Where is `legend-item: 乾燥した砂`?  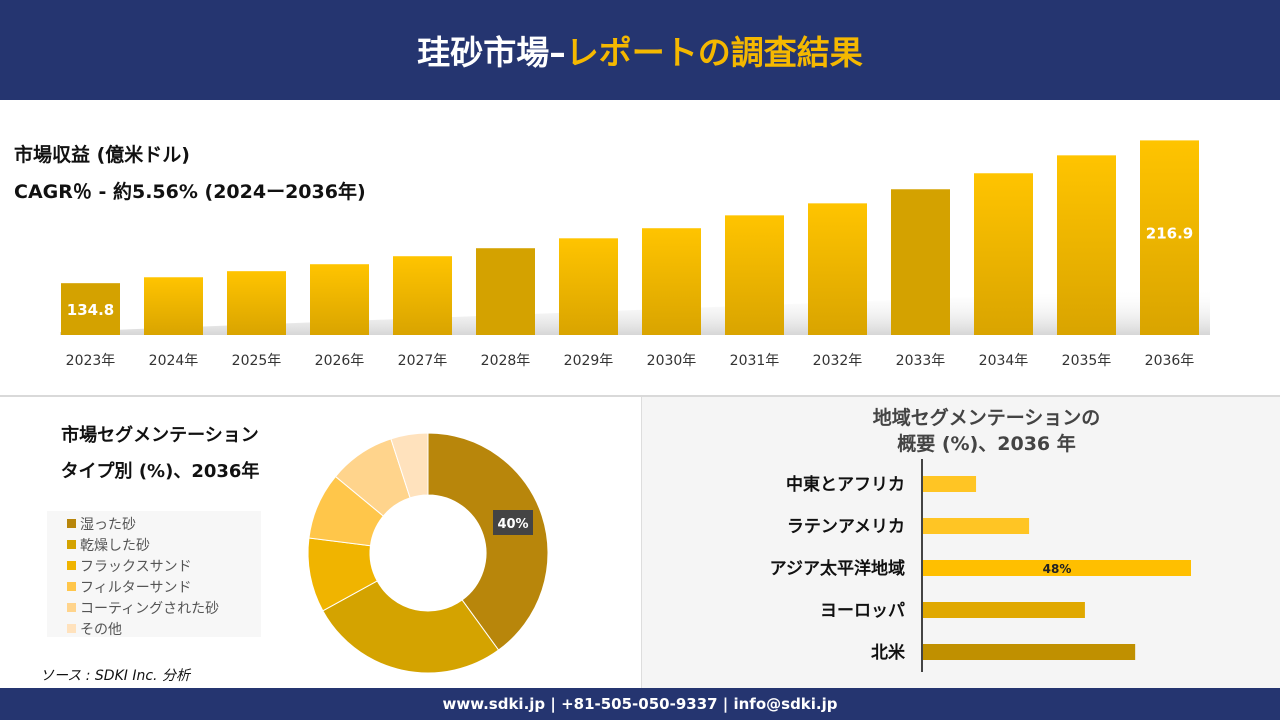
legend-item: 乾燥した砂 is located at coordinates (164, 544).